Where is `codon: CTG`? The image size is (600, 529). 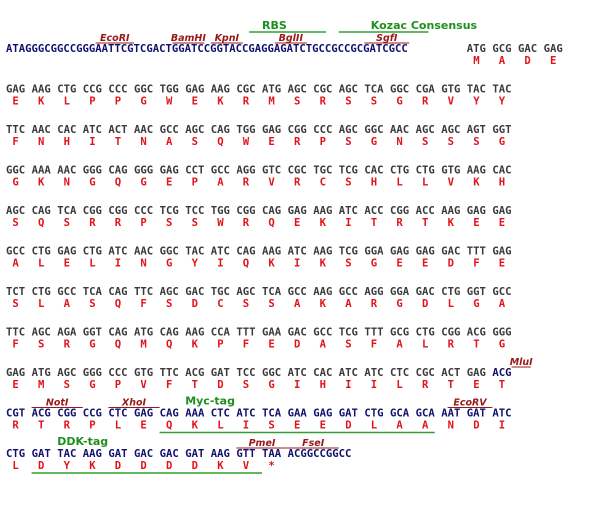 codon: CTG is located at coordinates (41, 292).